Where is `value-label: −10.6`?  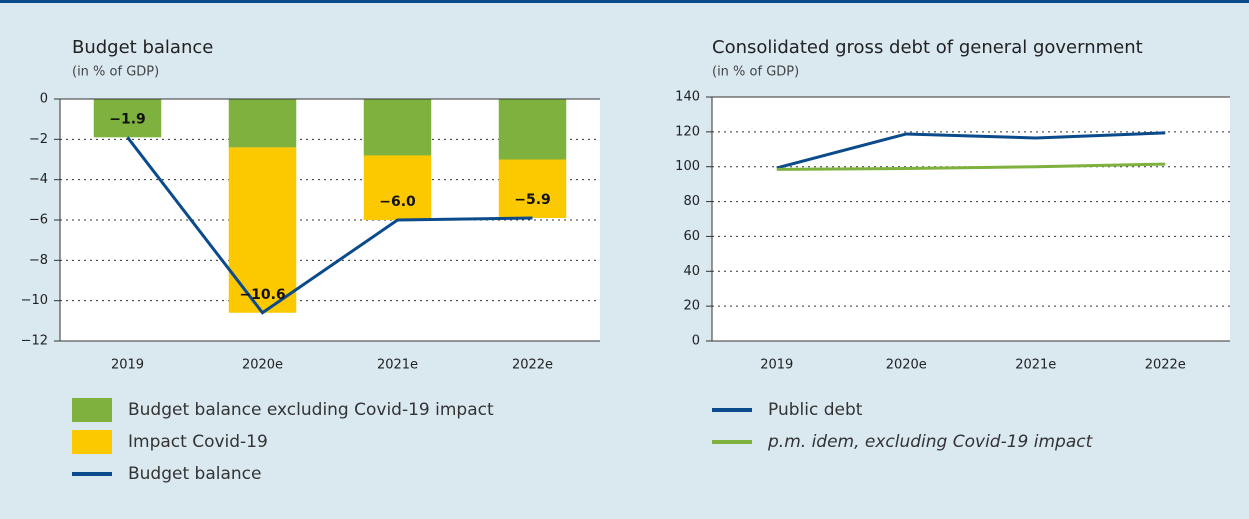
value-label: −10.6 is located at coordinates (262, 295).